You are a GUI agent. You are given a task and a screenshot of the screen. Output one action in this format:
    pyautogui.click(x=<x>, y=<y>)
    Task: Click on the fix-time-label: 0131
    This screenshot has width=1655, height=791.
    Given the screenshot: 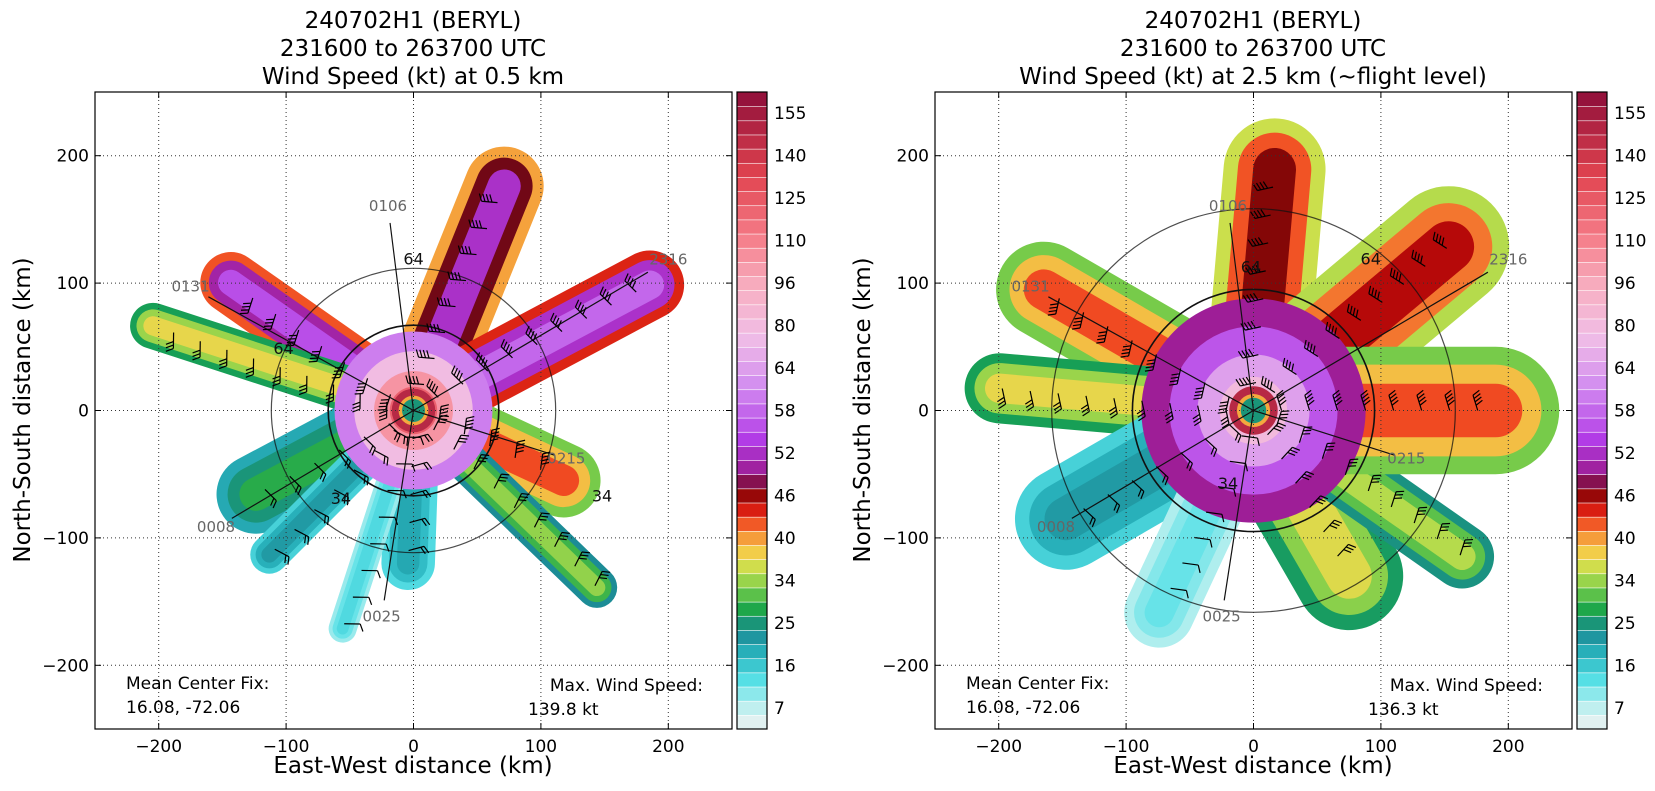 What is the action you would take?
    pyautogui.click(x=1030, y=286)
    